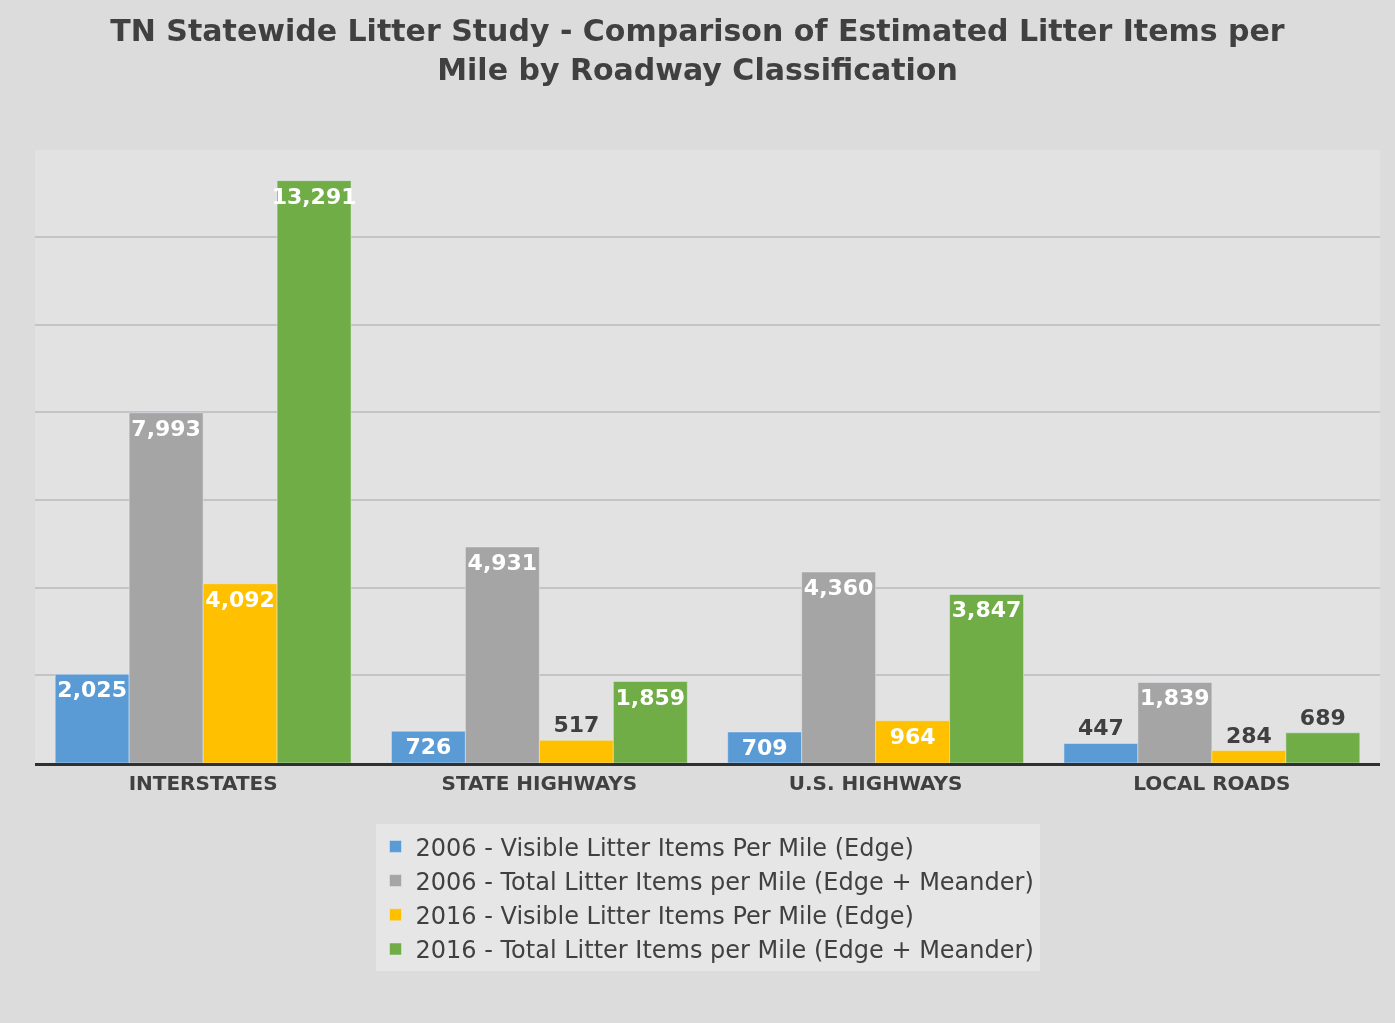 The image size is (1395, 1023). I want to click on chart-title: TN Statewide Litter Study - Comparison of Estimated Litter Items per Mile by Roadway Classification, so click(697, 49).